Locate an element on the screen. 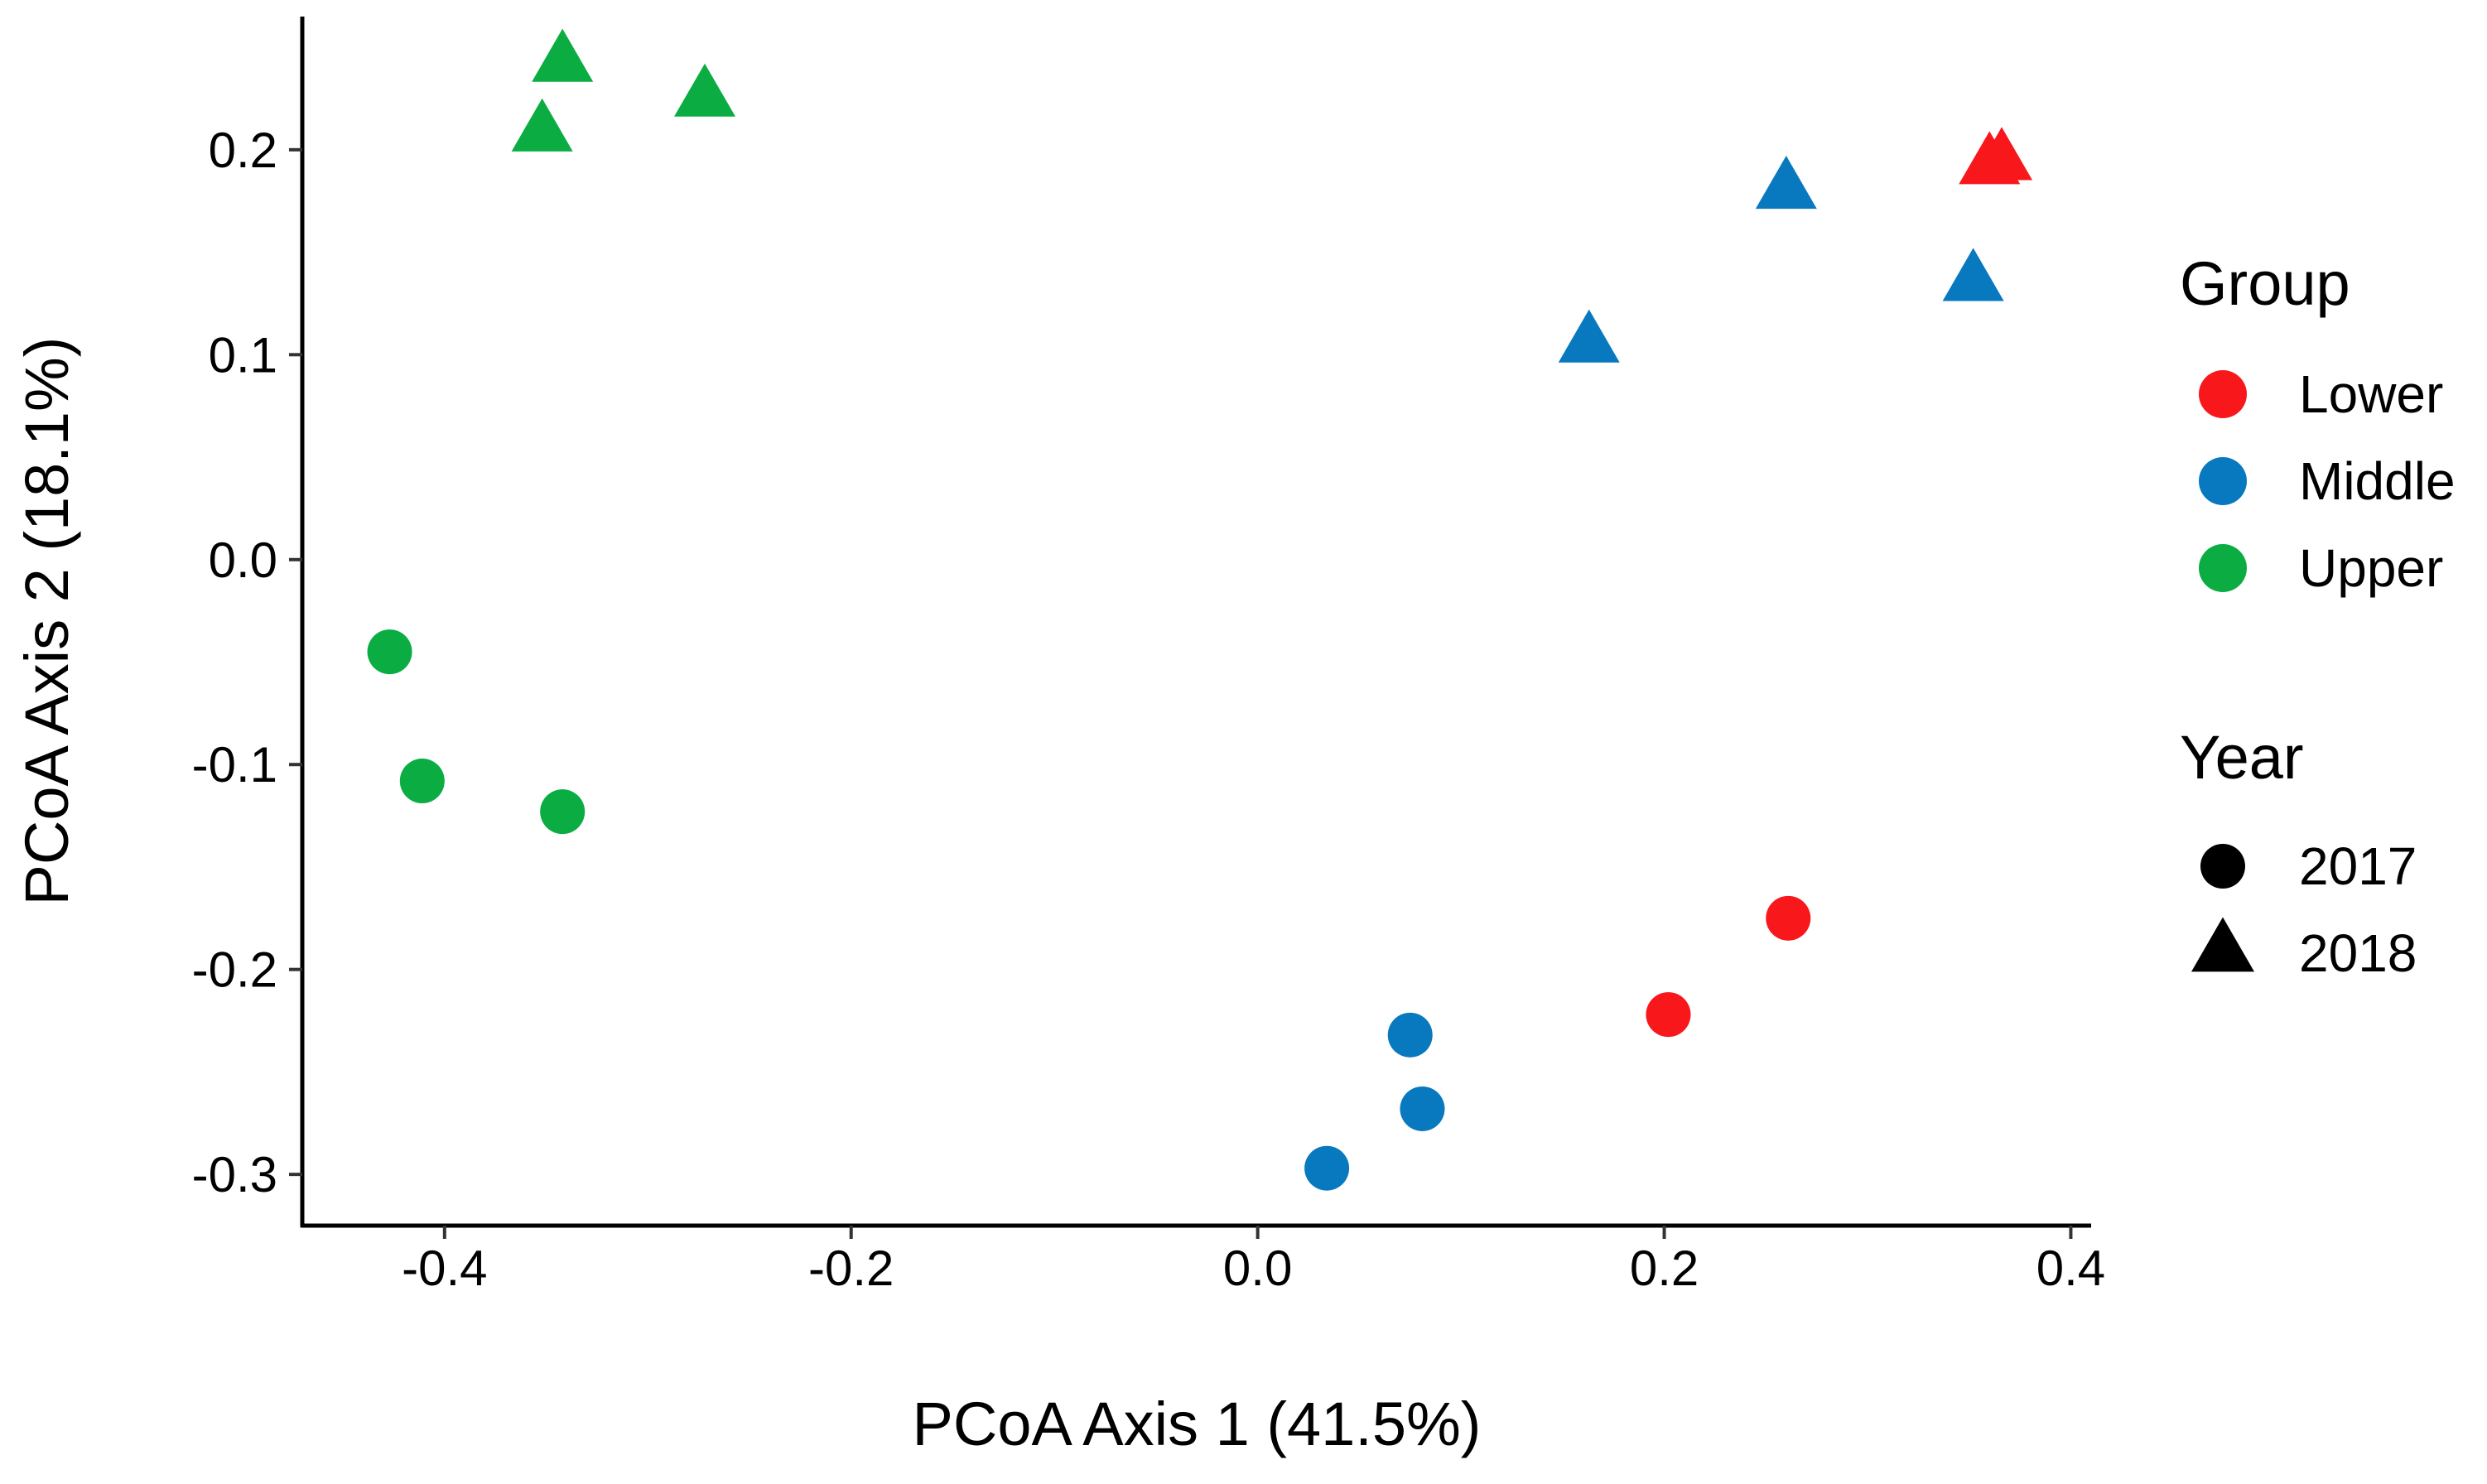 The width and height of the screenshot is (2487, 1484). legend-group-title: Group is located at coordinates (2265, 283).